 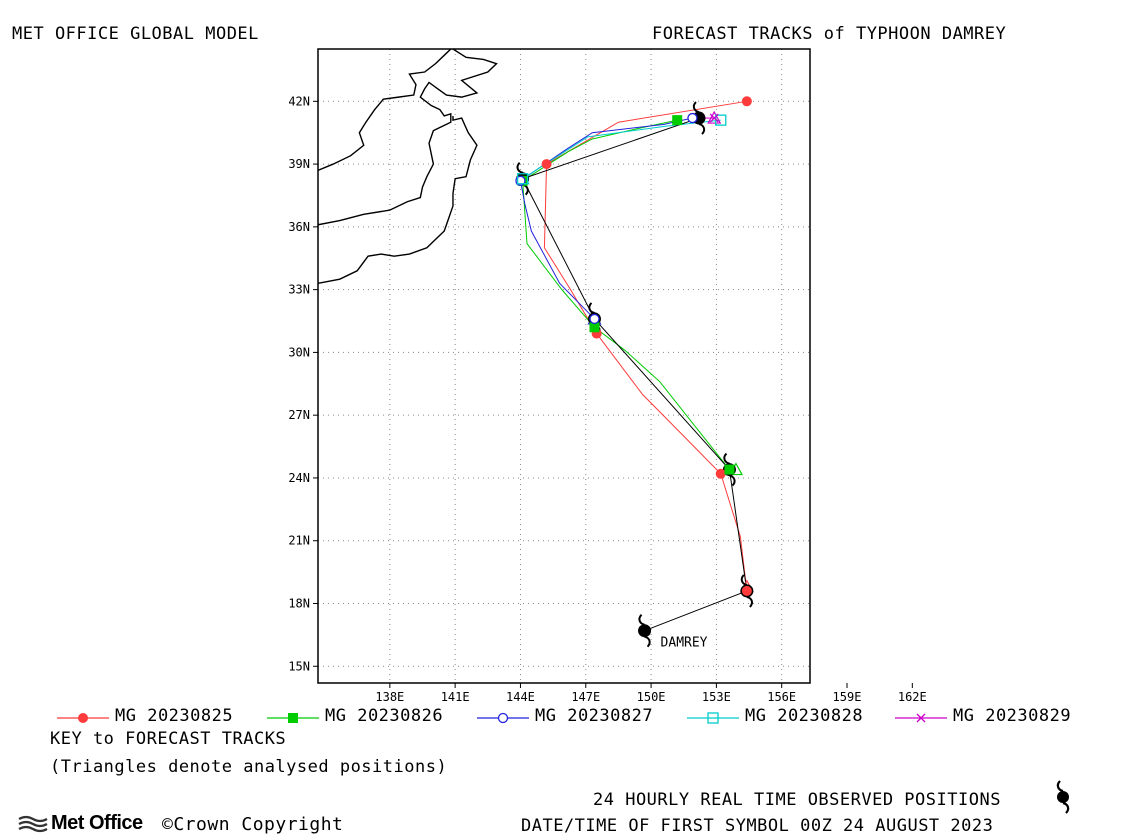 What do you see at coordinates (299, 603) in the screenshot?
I see `lat-tick-label: 18N` at bounding box center [299, 603].